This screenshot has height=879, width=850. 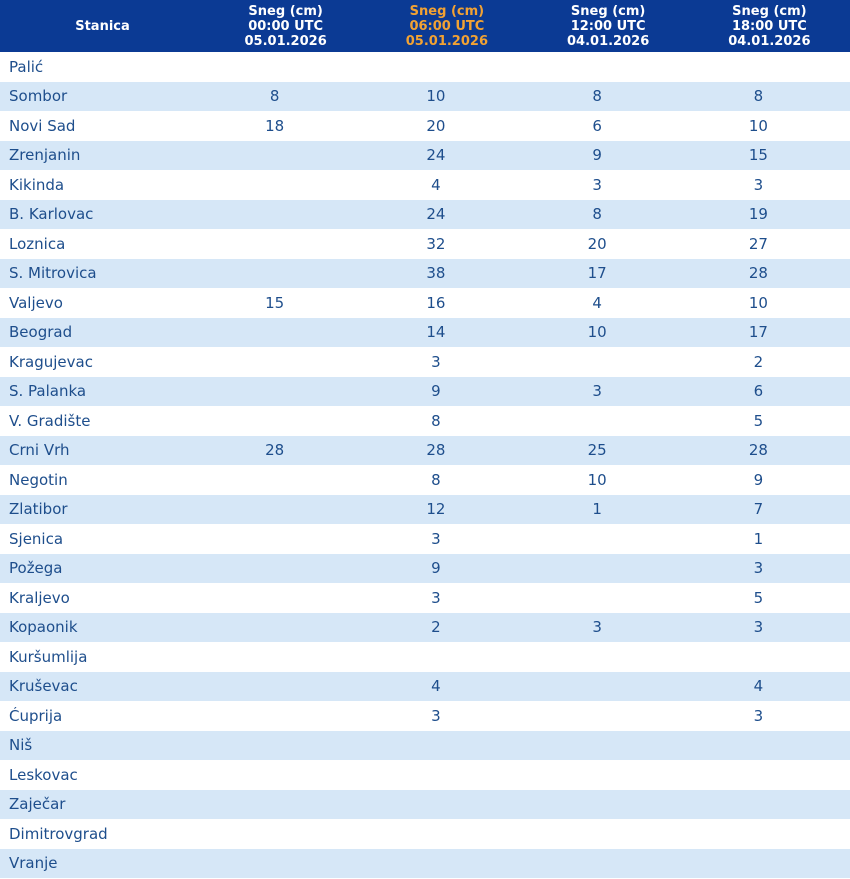 What do you see at coordinates (37, 243) in the screenshot?
I see `station-name: Loznica` at bounding box center [37, 243].